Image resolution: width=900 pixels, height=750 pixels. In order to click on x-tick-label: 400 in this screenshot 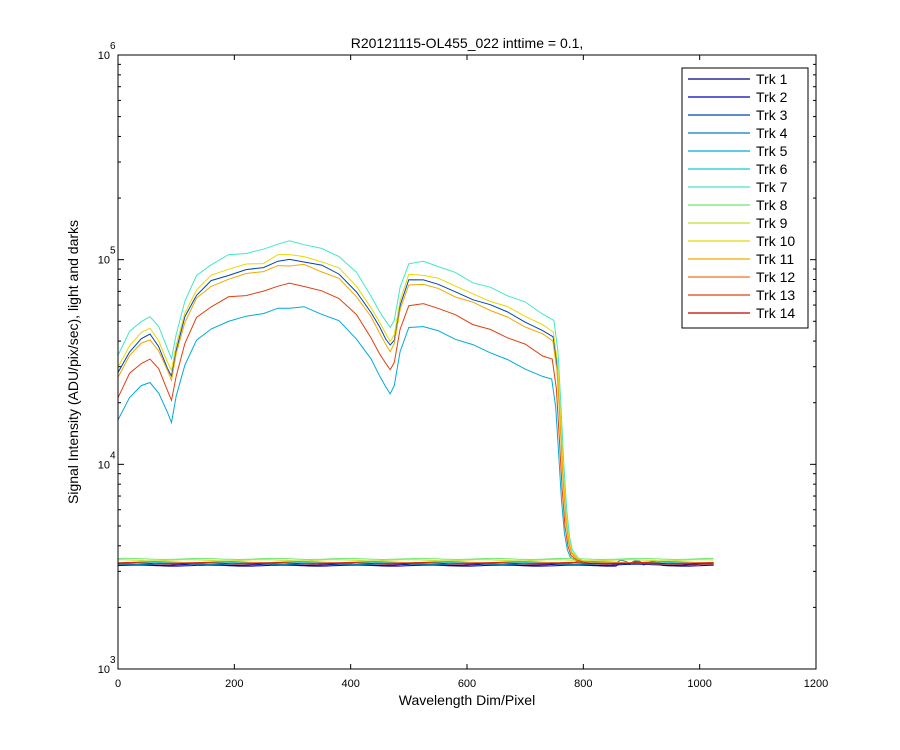, I will do `click(350, 684)`.